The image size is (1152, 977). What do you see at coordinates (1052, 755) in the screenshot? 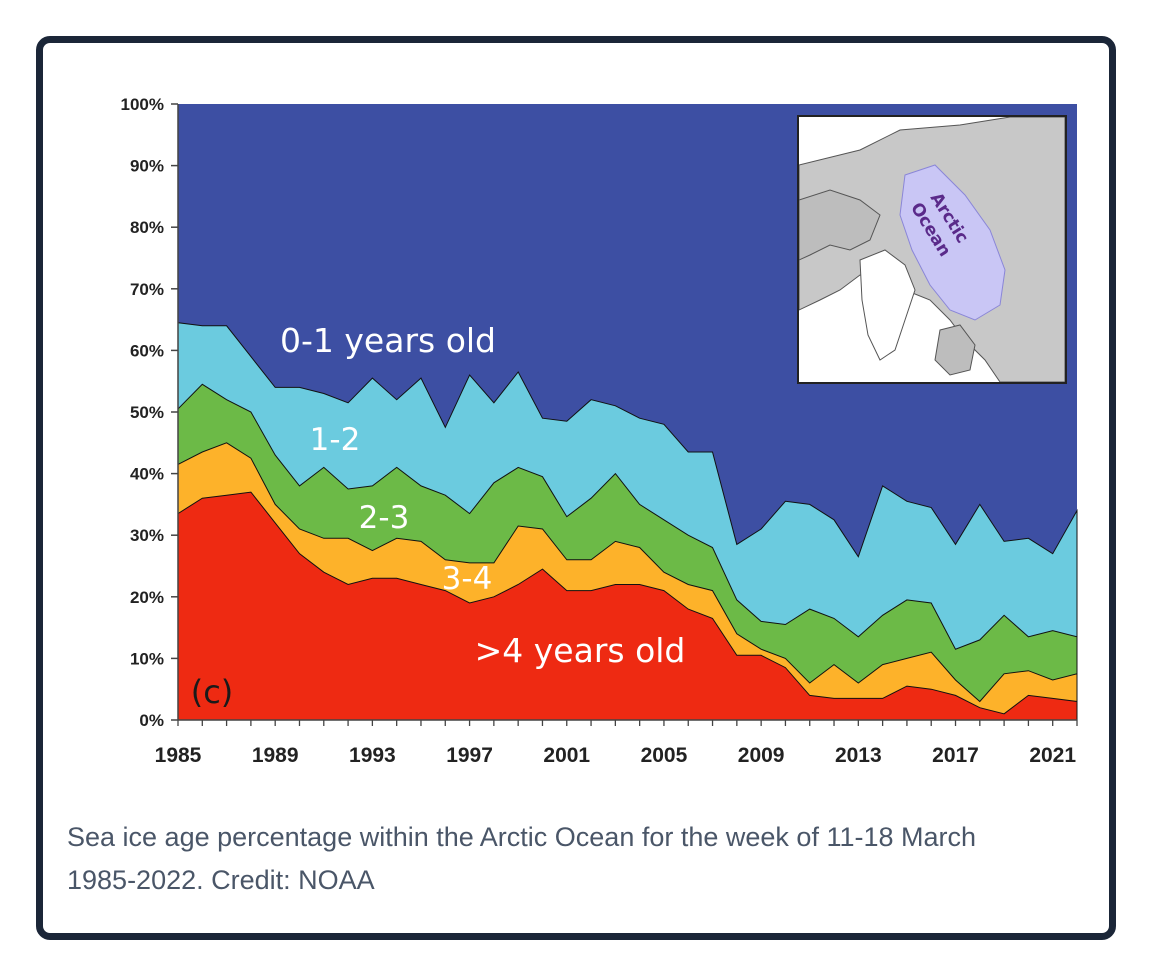
I see `x-tick-label: 2021` at bounding box center [1052, 755].